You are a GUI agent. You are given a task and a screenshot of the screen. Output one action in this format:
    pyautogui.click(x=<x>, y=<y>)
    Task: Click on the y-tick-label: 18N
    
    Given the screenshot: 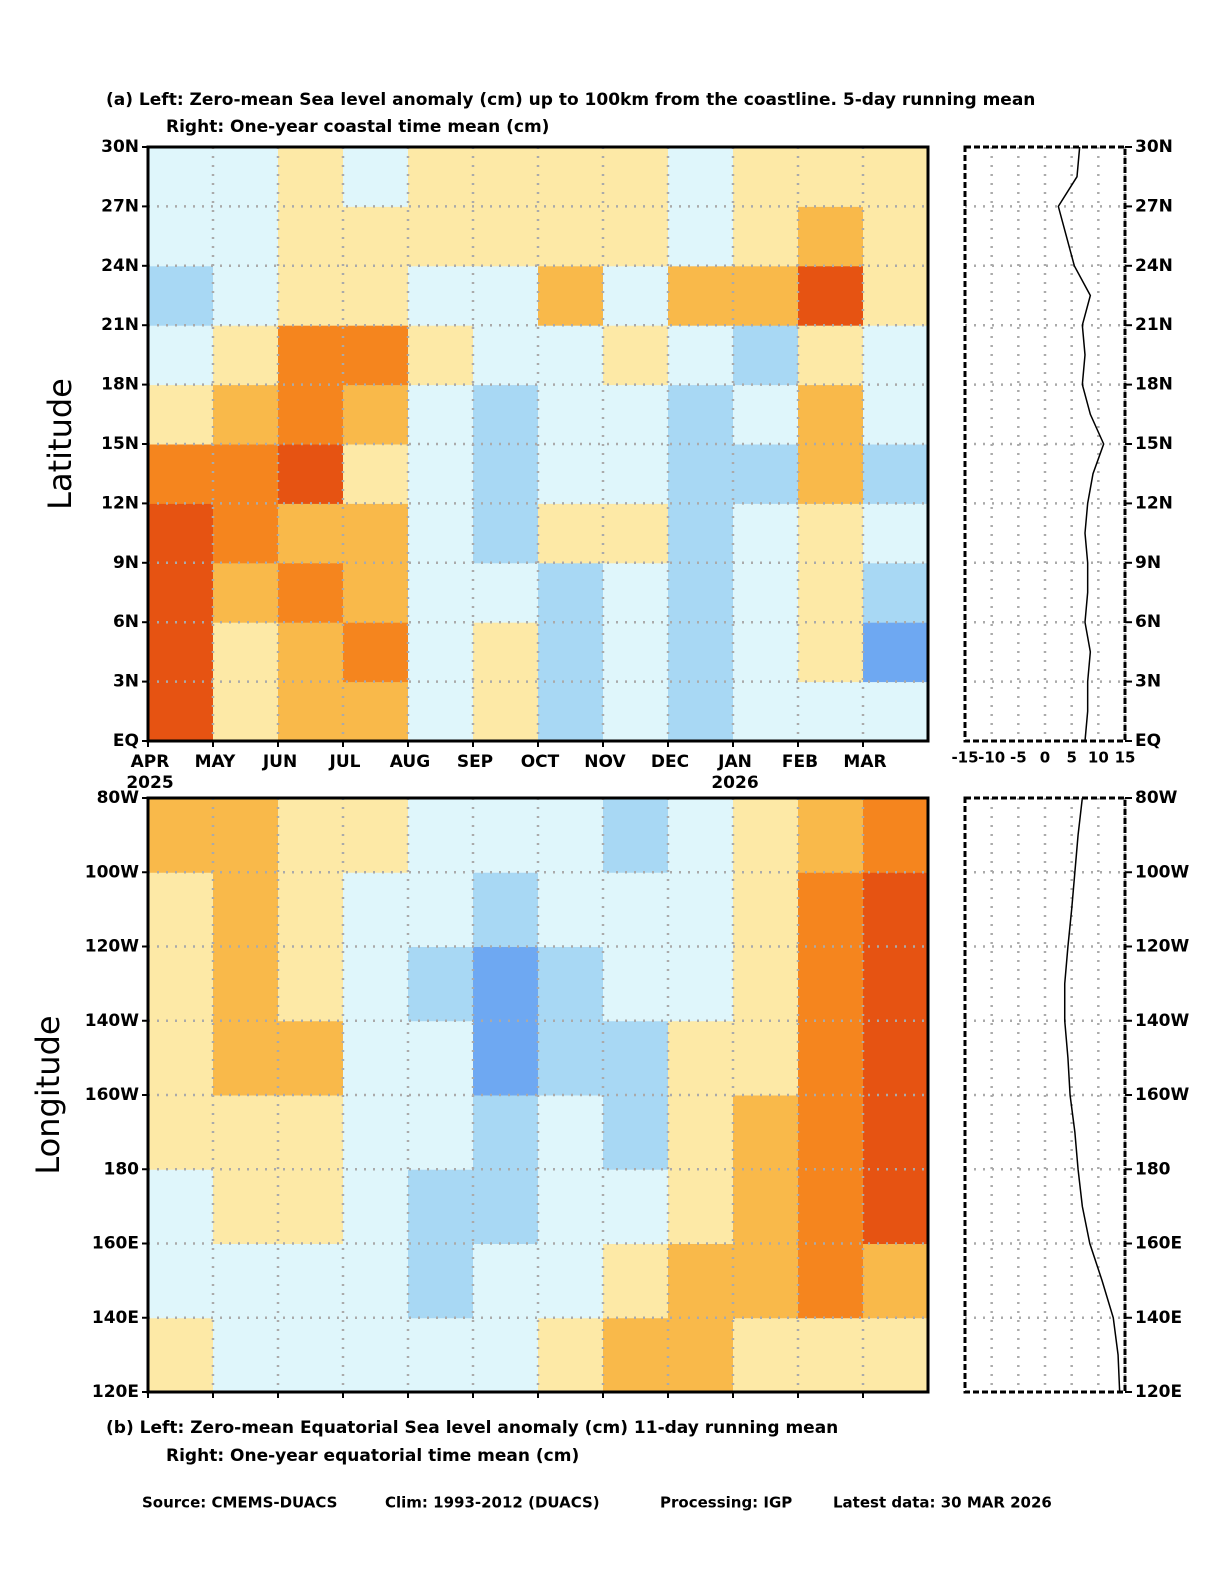 What is the action you would take?
    pyautogui.click(x=120, y=385)
    